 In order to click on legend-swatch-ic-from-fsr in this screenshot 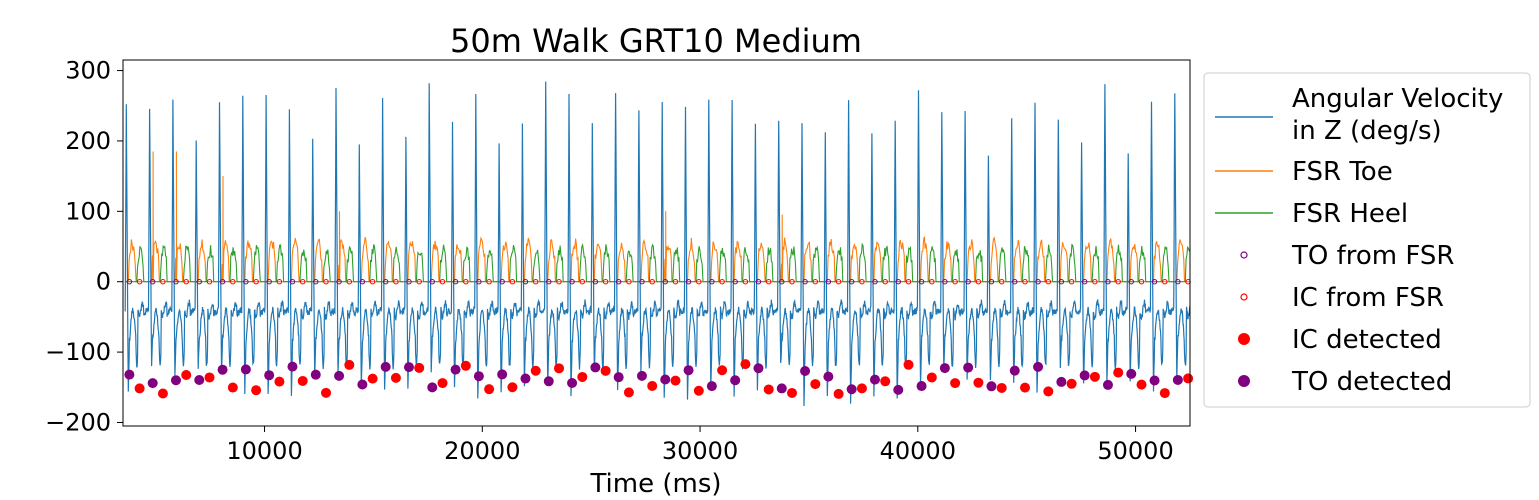, I will do `click(1244, 297)`.